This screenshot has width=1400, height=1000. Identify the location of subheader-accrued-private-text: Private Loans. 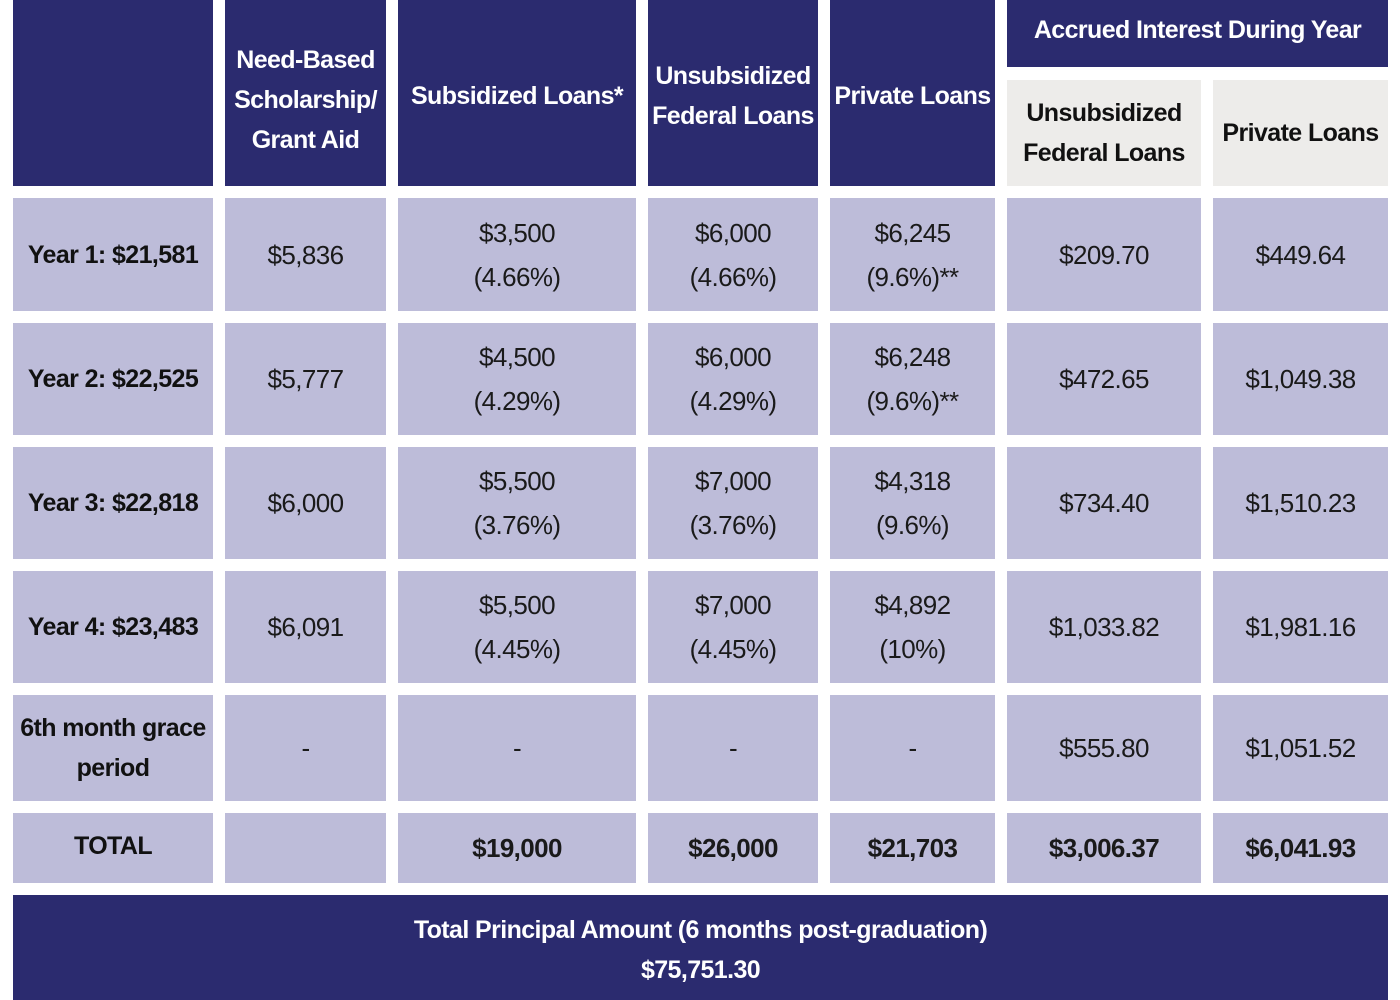
(1300, 133).